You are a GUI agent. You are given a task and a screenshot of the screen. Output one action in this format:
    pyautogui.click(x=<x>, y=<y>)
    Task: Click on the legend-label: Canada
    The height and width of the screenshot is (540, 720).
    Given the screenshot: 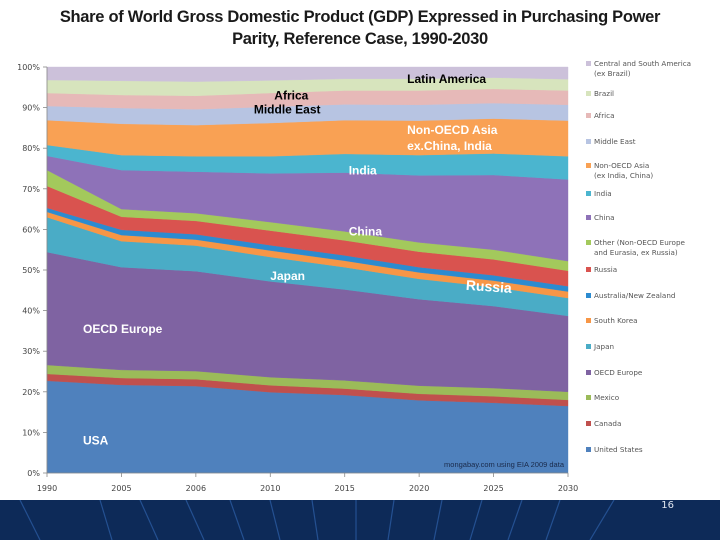 What is the action you would take?
    pyautogui.click(x=607, y=423)
    